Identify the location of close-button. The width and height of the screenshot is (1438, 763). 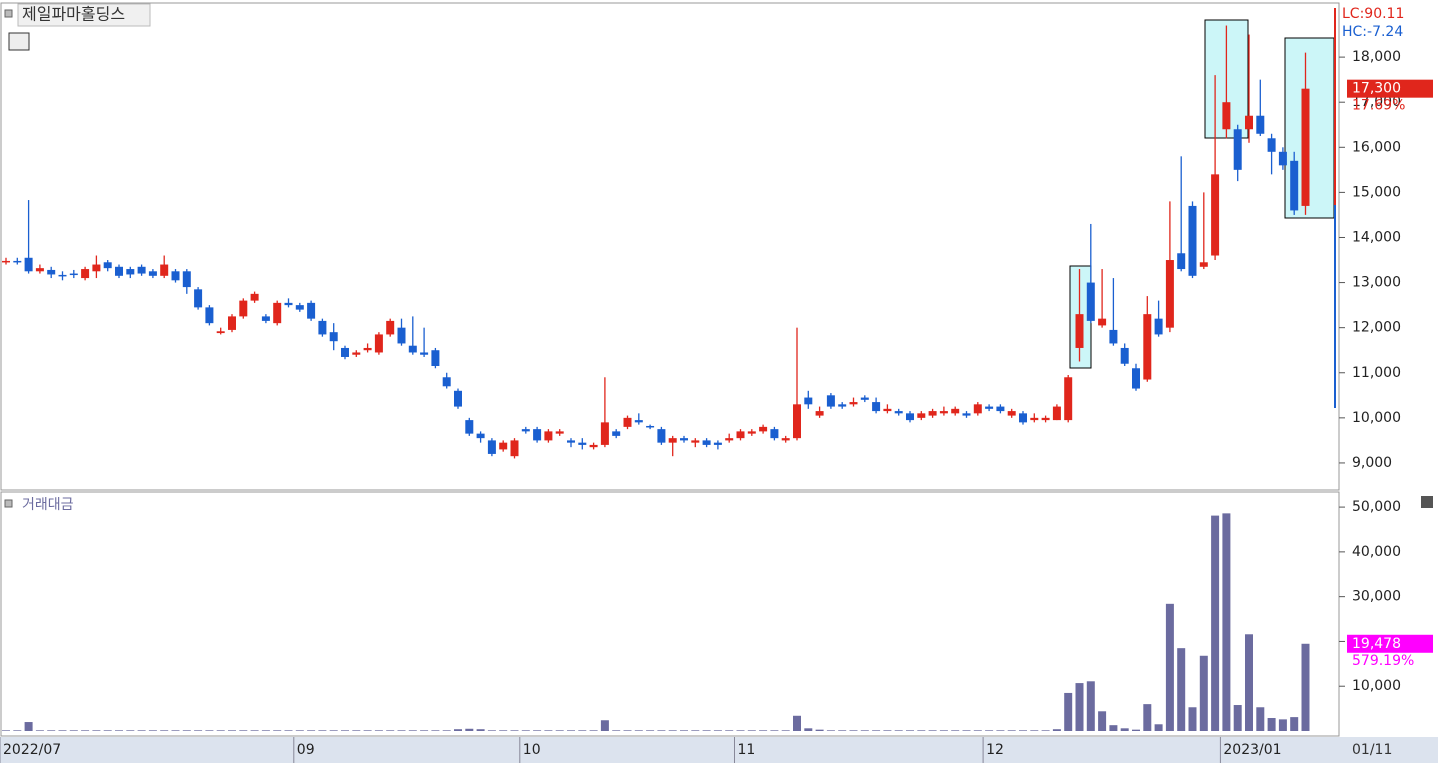
(1427, 502).